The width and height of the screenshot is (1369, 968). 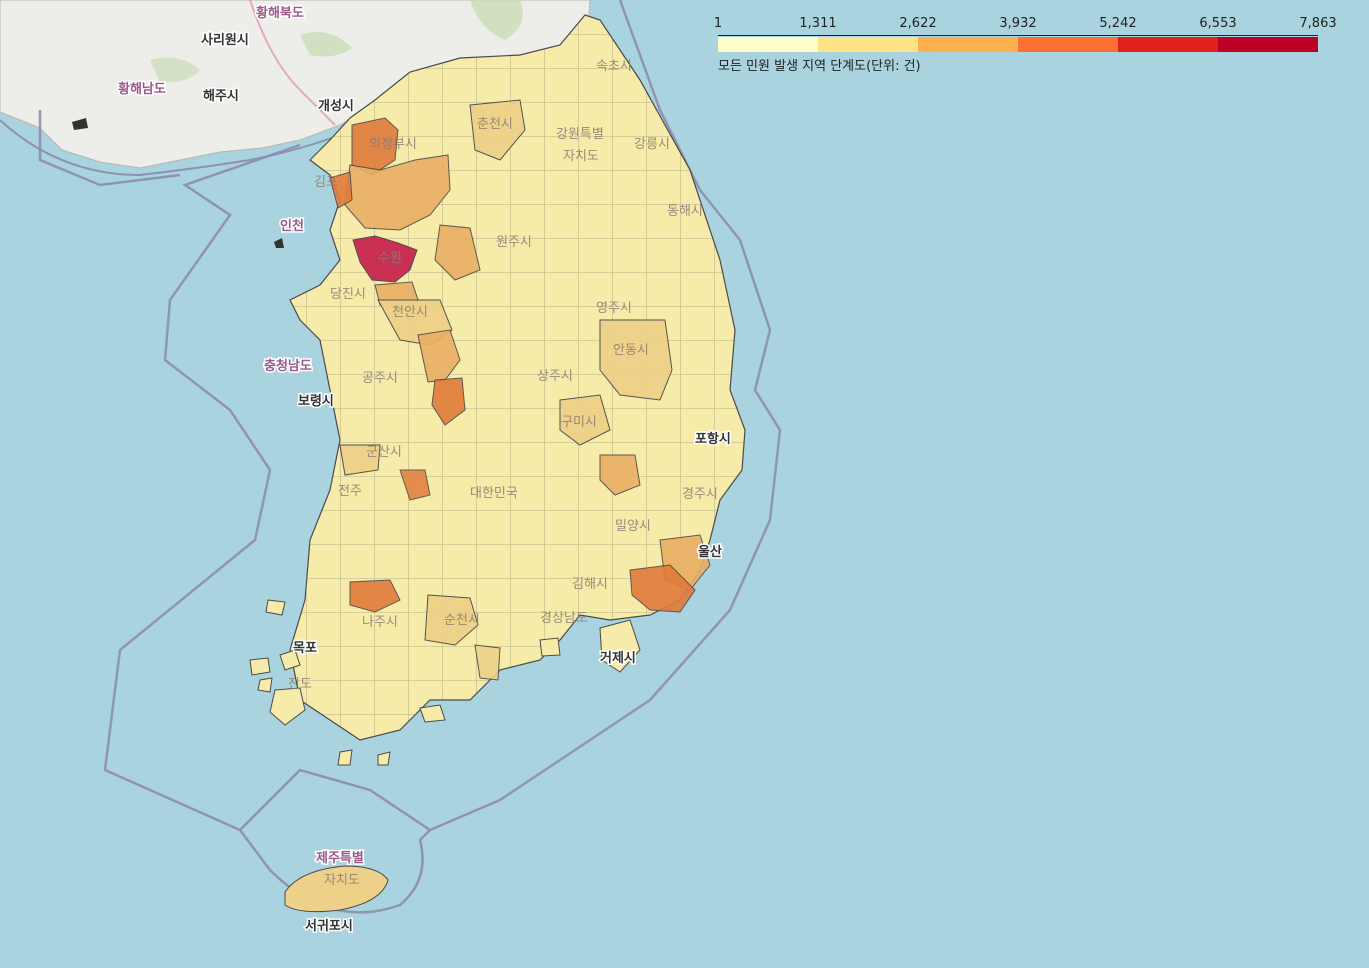 I want to click on label-sariwon: 사리원시, so click(x=225, y=40).